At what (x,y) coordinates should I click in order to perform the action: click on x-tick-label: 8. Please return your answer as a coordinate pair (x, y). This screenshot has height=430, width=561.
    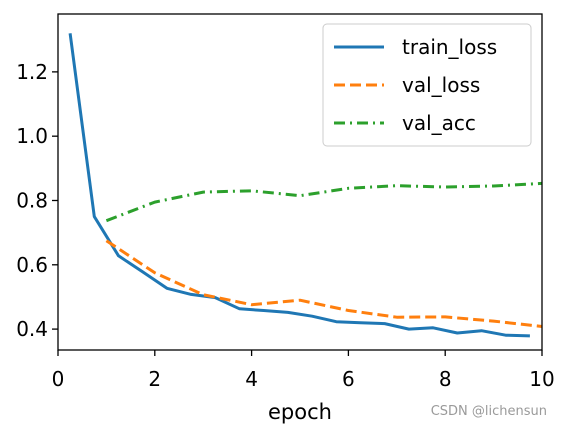
    Looking at the image, I should click on (445, 379).